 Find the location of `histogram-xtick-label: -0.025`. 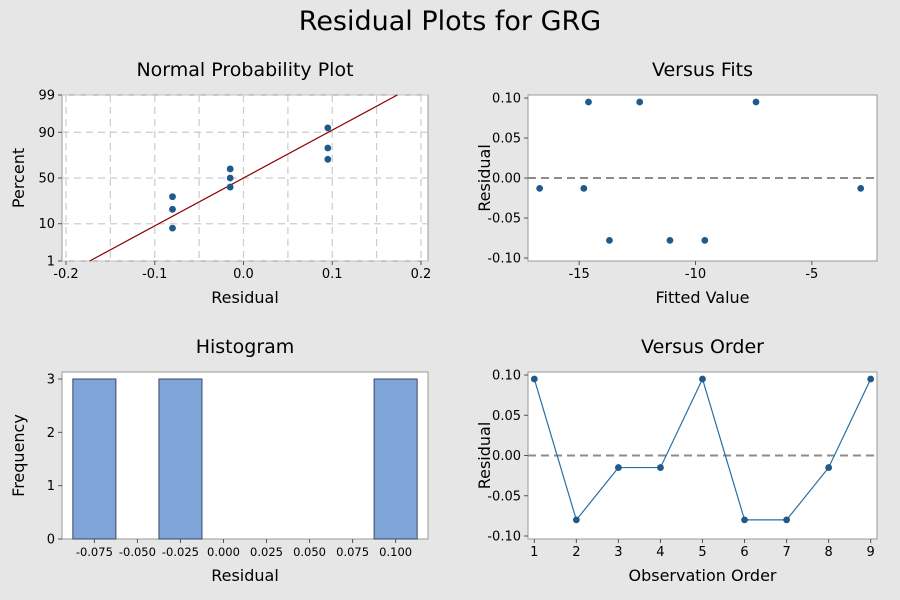

histogram-xtick-label: -0.025 is located at coordinates (180, 552).